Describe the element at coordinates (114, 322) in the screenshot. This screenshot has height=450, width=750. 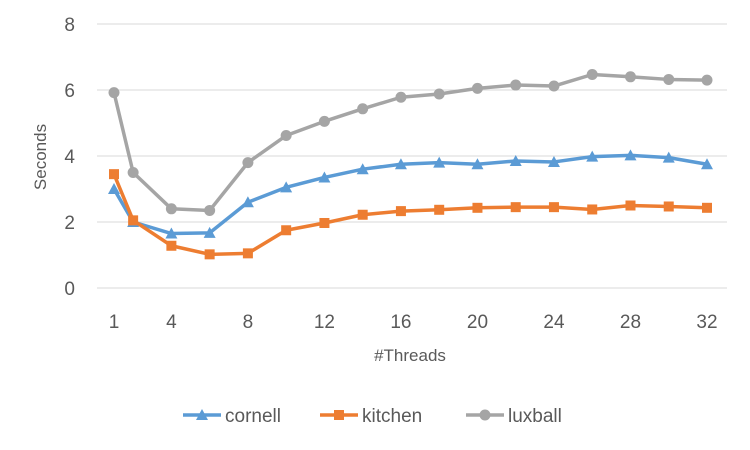
I see `x-tick-label: 1` at that location.